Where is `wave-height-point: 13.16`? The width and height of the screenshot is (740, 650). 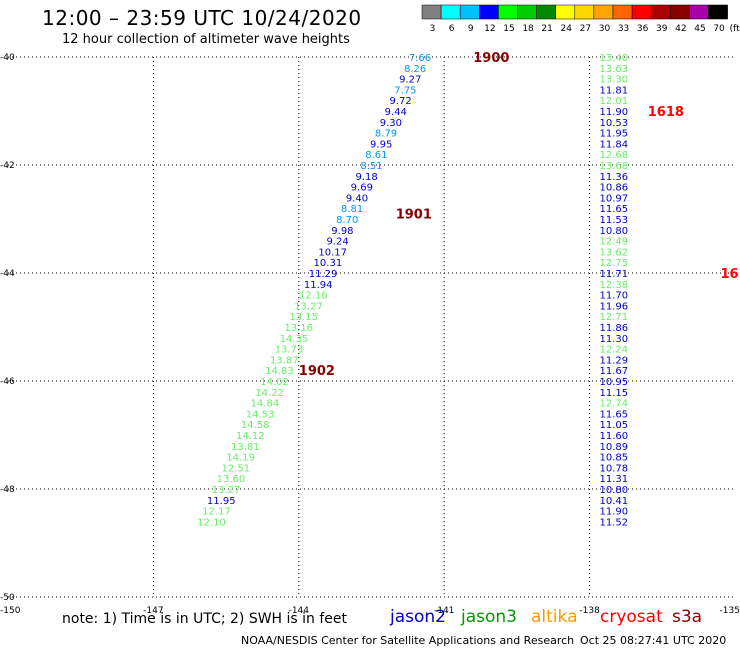
wave-height-point: 13.16 is located at coordinates (298, 328).